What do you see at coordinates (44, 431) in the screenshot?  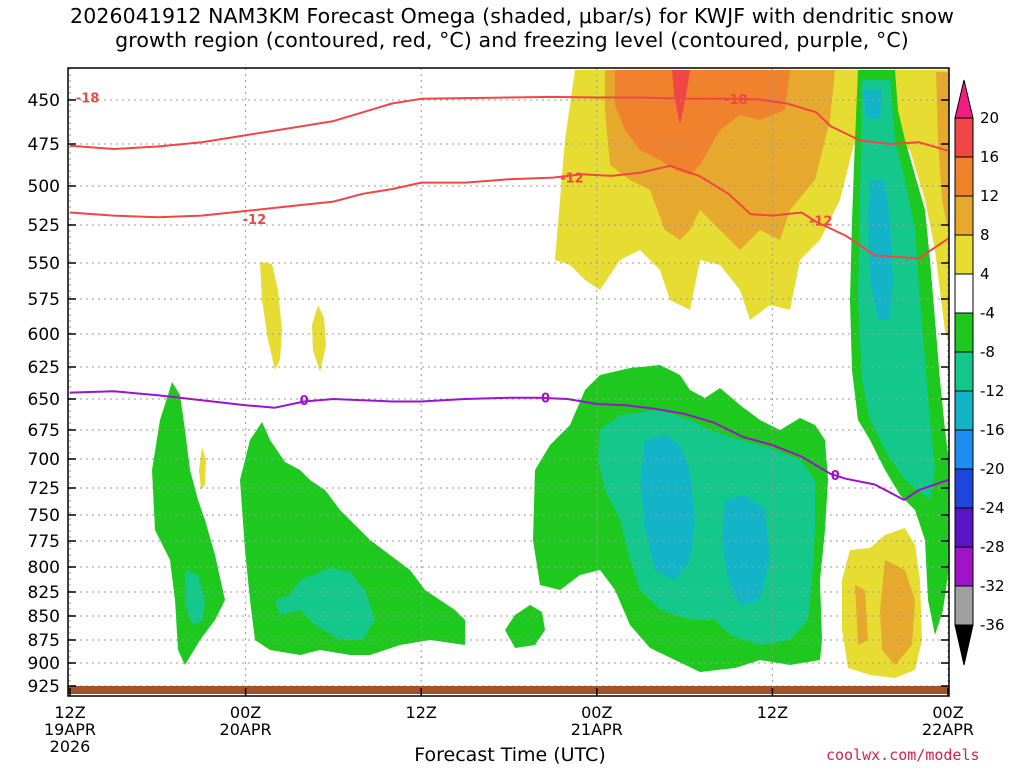 I see `y-tick-label: 675` at bounding box center [44, 431].